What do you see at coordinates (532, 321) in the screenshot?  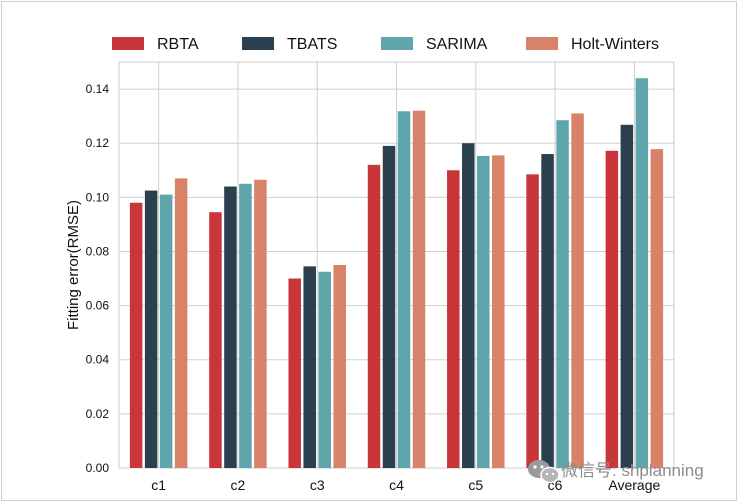 I see `bar-rbta-c6` at bounding box center [532, 321].